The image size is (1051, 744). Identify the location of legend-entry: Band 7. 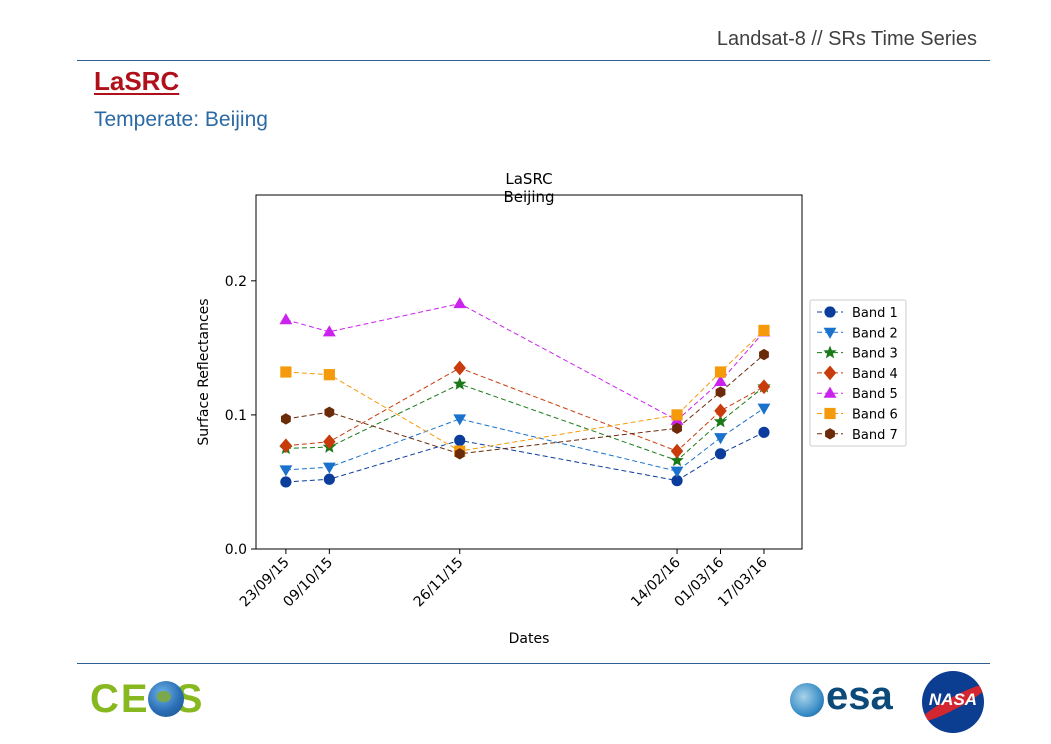
(857, 435).